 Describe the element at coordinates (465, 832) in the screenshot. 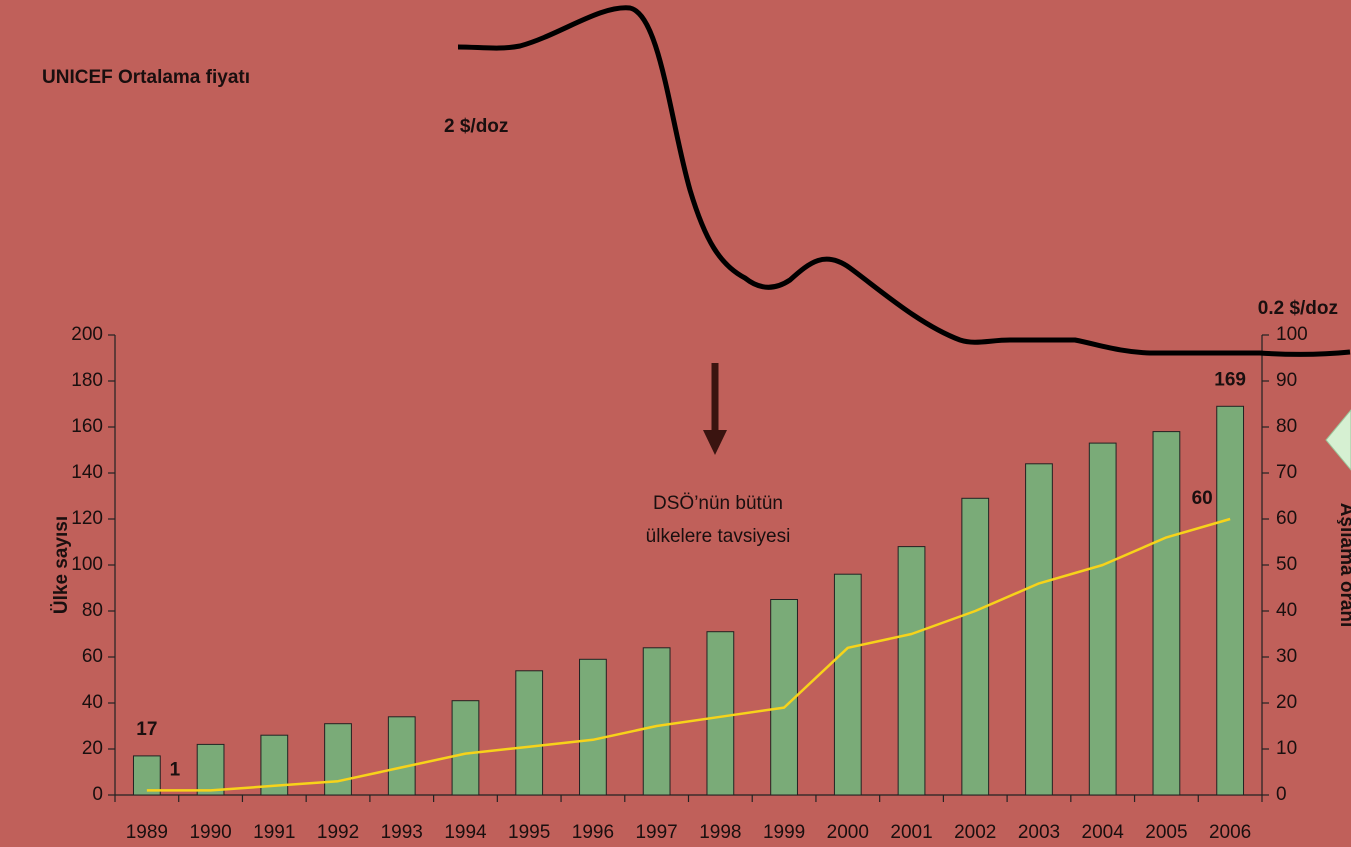

I see `x-tick-label: 1994` at that location.